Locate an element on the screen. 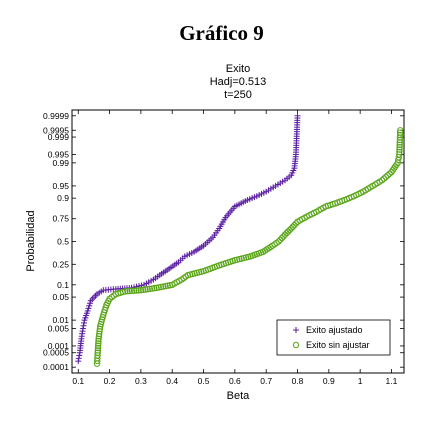 The height and width of the screenshot is (423, 443). y-tick-label: 0.0005 is located at coordinates (56, 353).